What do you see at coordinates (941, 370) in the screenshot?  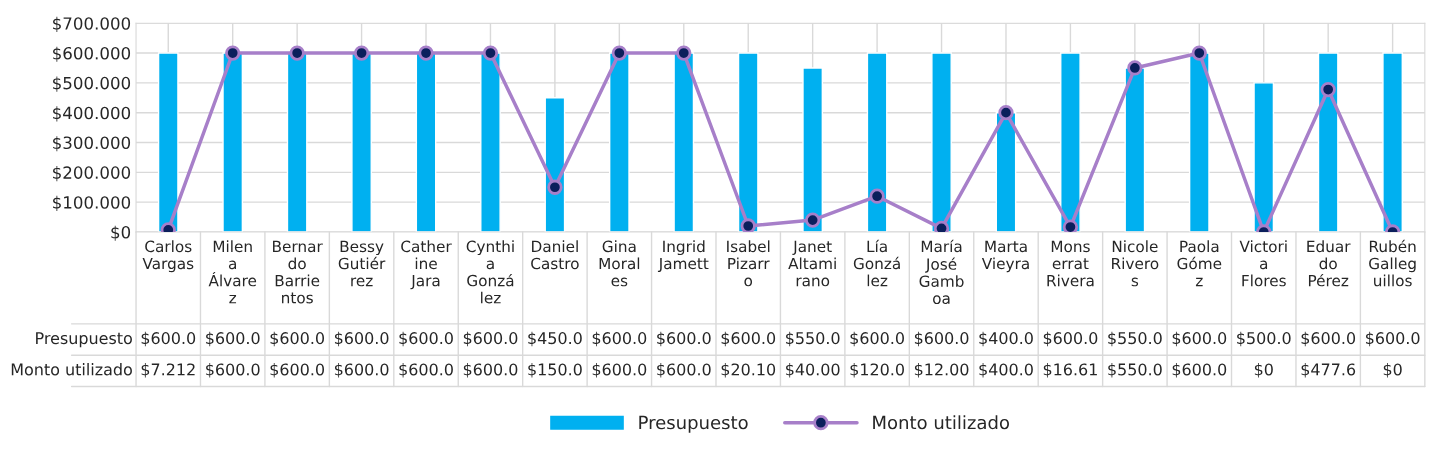 I see `data-label: $12.00` at bounding box center [941, 370].